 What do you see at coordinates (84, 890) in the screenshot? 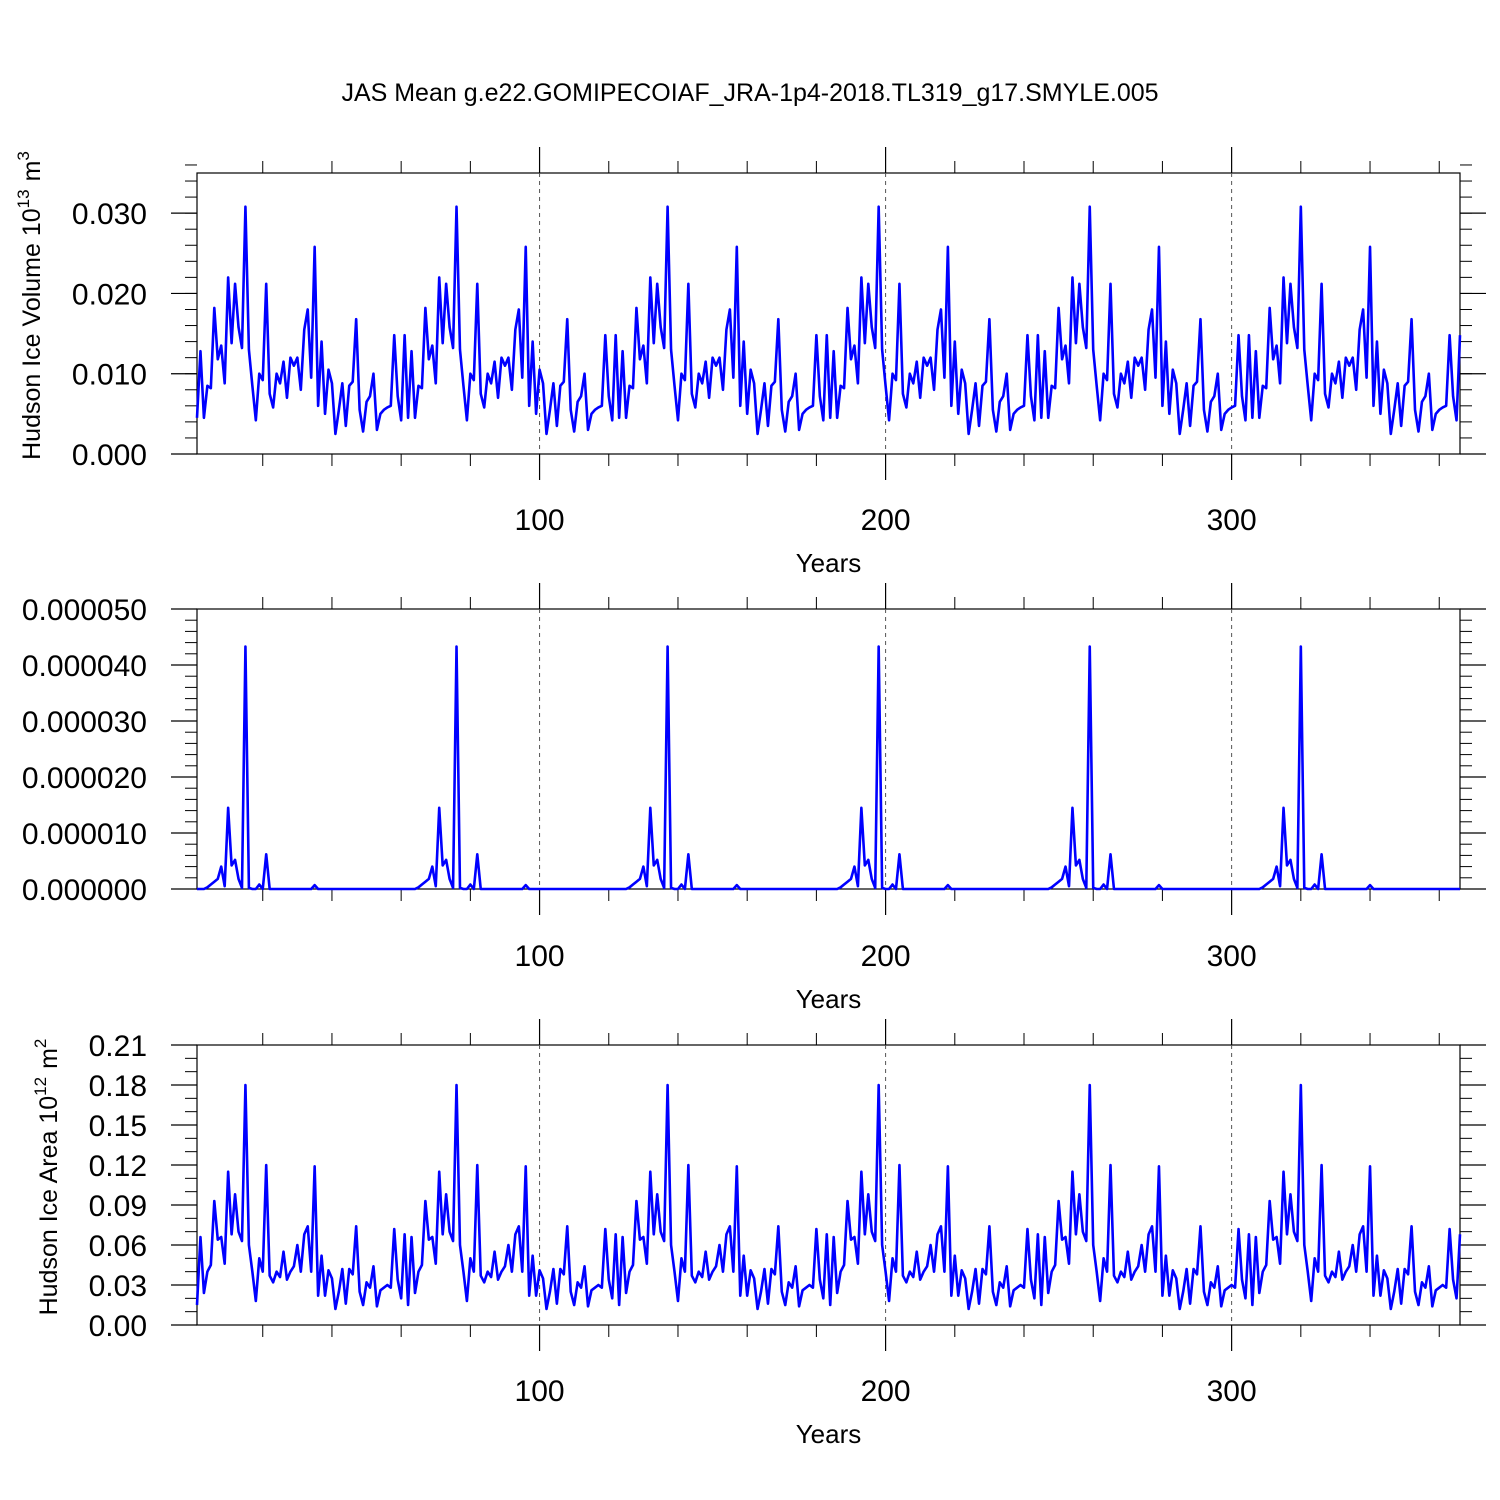
I see `y-tick-label: 0.000000` at bounding box center [84, 890].